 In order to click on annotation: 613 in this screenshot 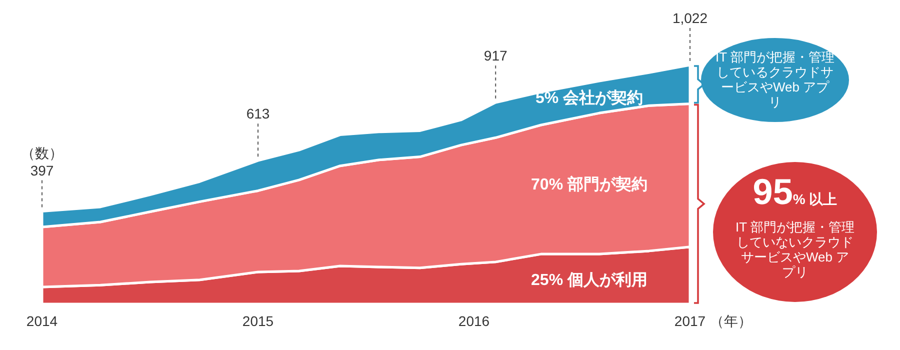, I will do `click(258, 114)`.